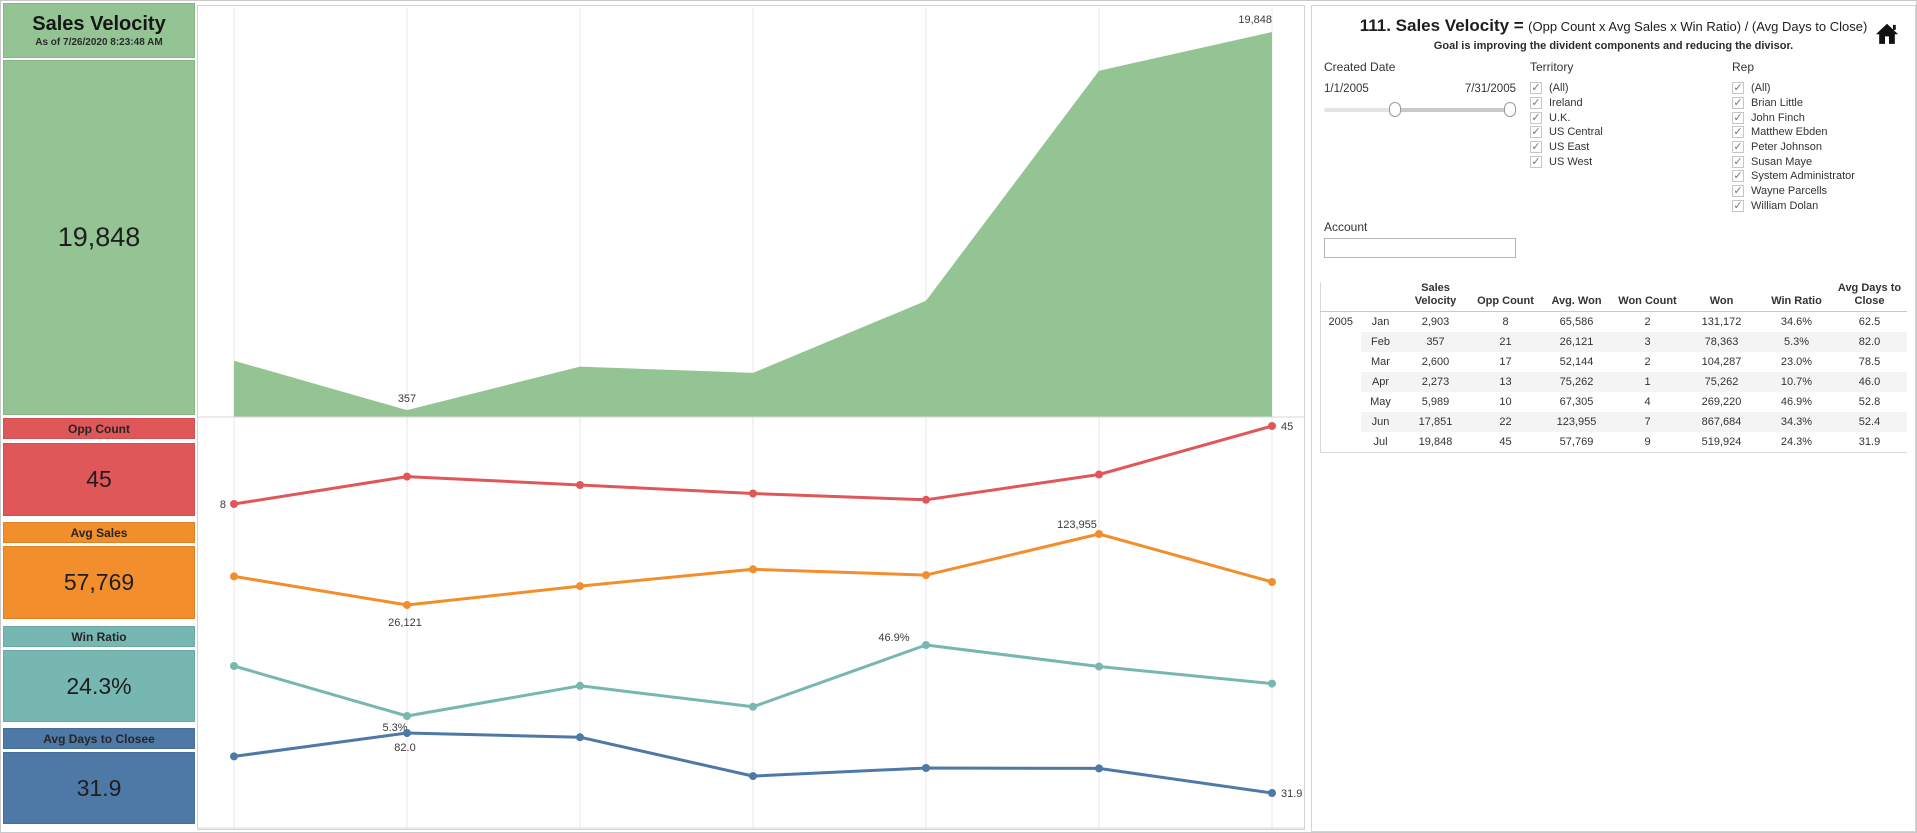 The width and height of the screenshot is (1917, 833). I want to click on rep-option--all-: ✓ (All), so click(1793, 88).